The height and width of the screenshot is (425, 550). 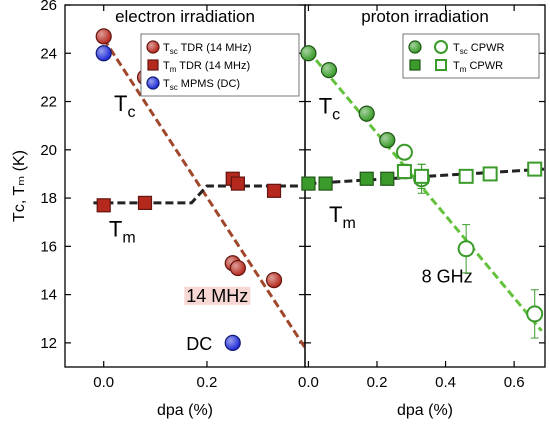 What do you see at coordinates (185, 16) in the screenshot?
I see `panel-title: electron irradiation` at bounding box center [185, 16].